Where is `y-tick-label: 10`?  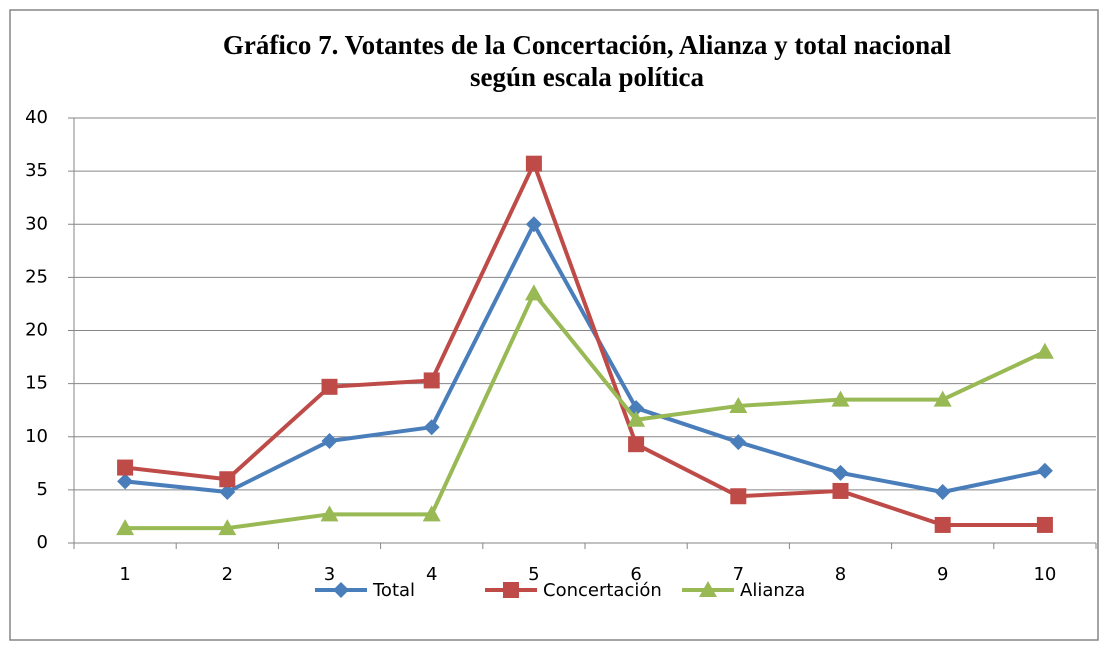 y-tick-label: 10 is located at coordinates (36, 436).